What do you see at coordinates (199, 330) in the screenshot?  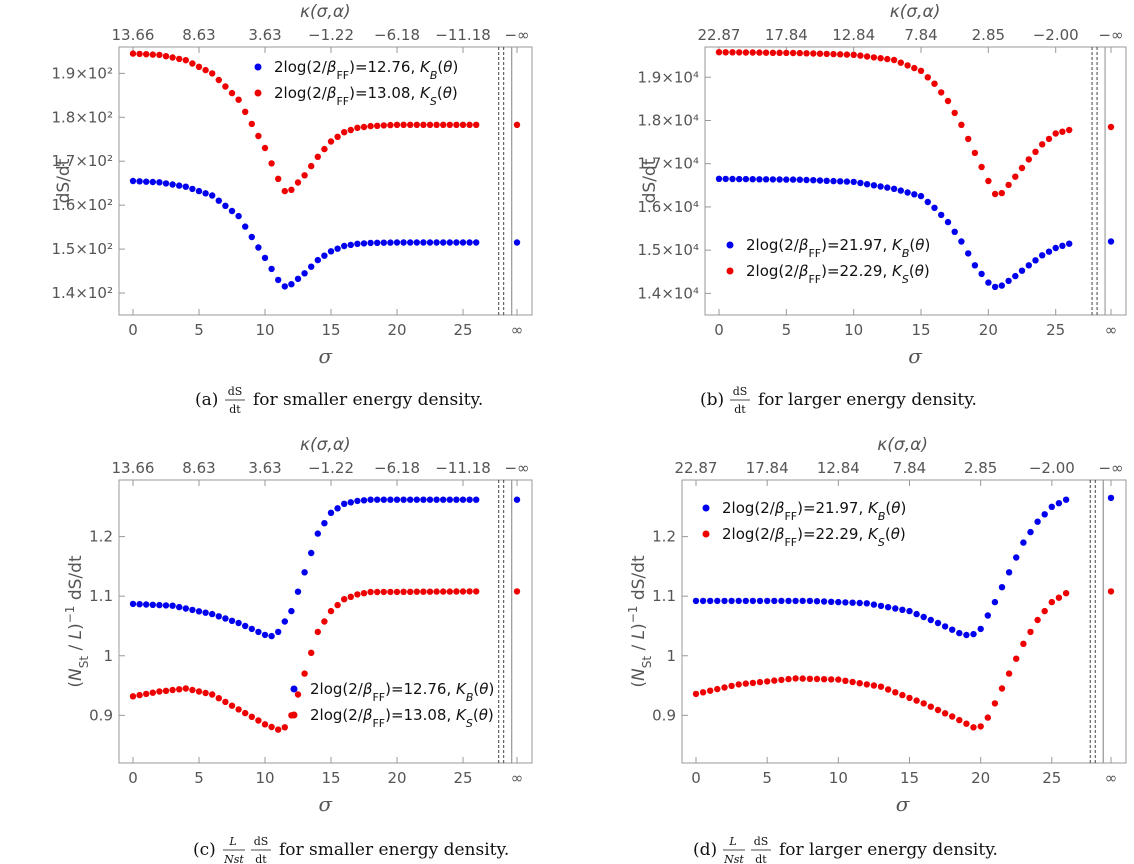 I see `x-tick-label: 5` at bounding box center [199, 330].